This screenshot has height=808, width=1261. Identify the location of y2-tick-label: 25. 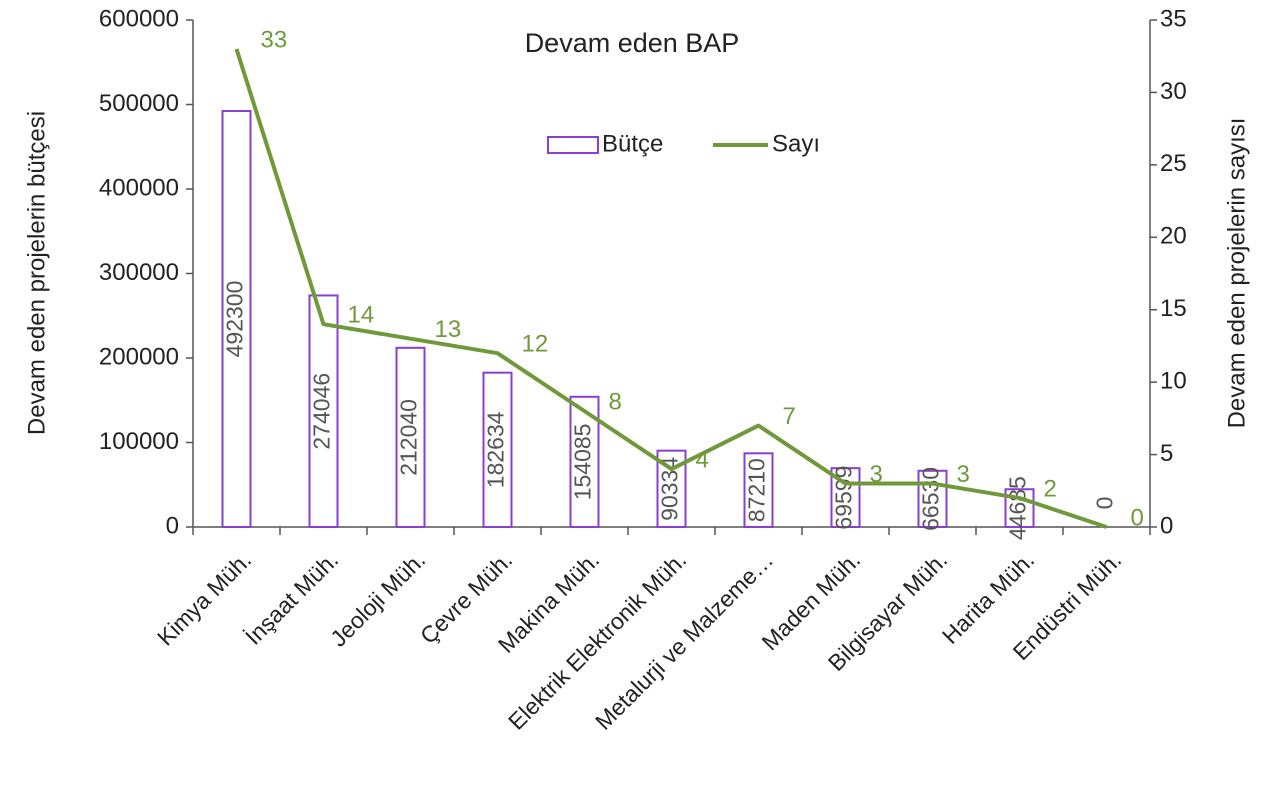
(1173, 163).